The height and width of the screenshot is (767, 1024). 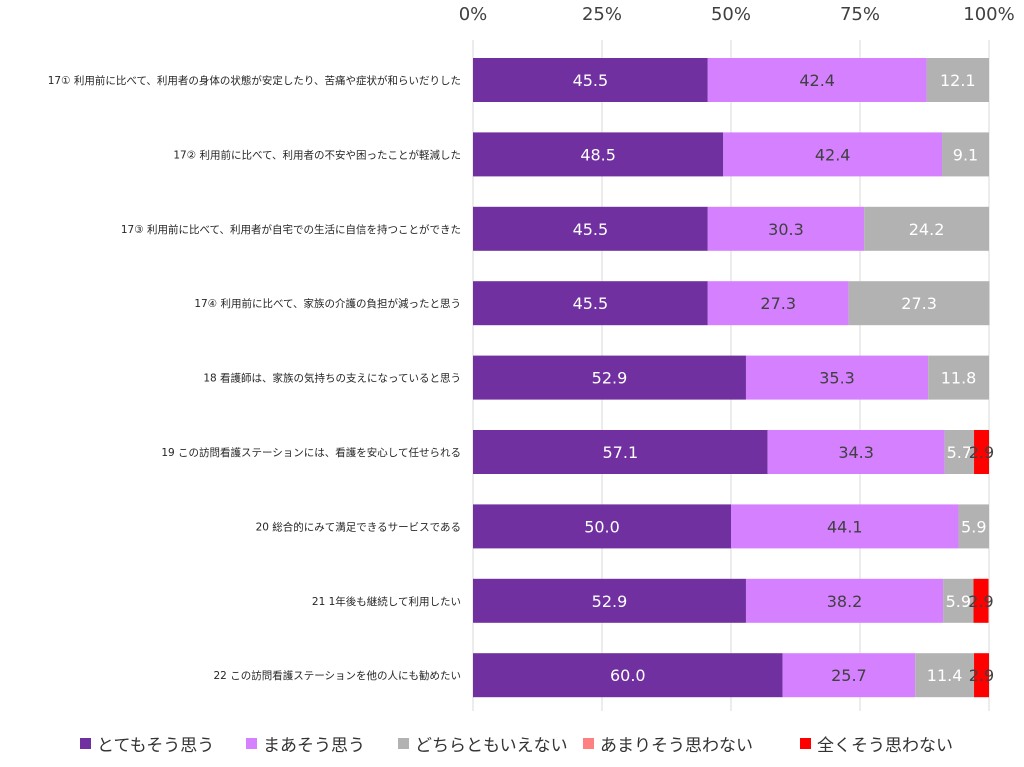 I want to click on data-label: 5.7, so click(x=959, y=452).